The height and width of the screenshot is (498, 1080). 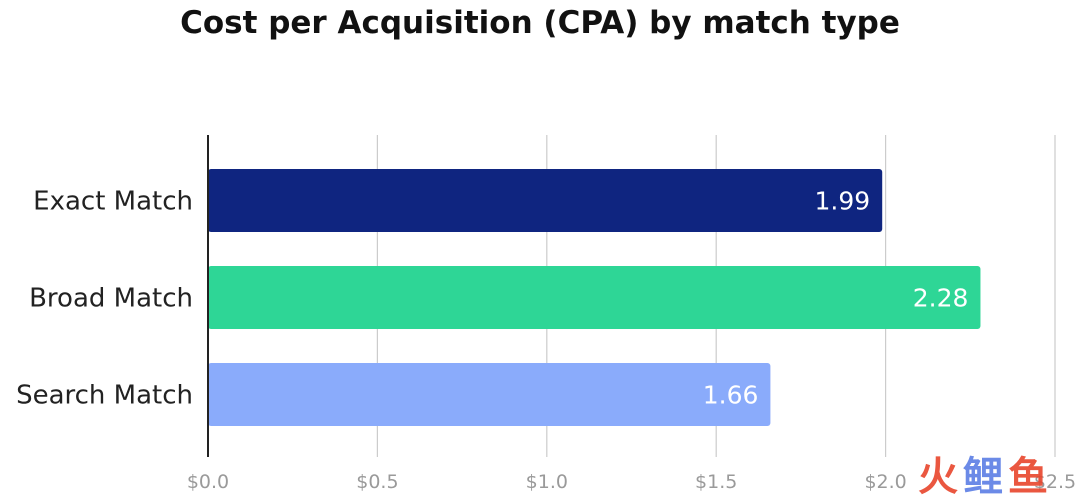 What do you see at coordinates (716, 482) in the screenshot?
I see `x-tick-label: $1.5` at bounding box center [716, 482].